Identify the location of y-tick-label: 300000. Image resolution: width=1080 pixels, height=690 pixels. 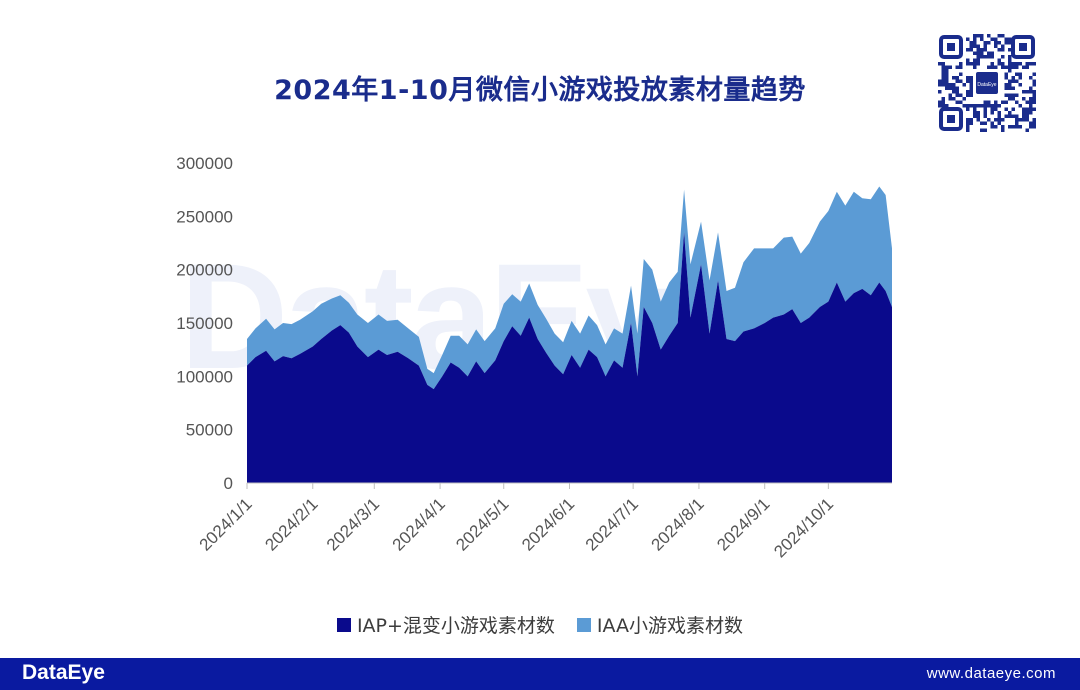
(204, 163).